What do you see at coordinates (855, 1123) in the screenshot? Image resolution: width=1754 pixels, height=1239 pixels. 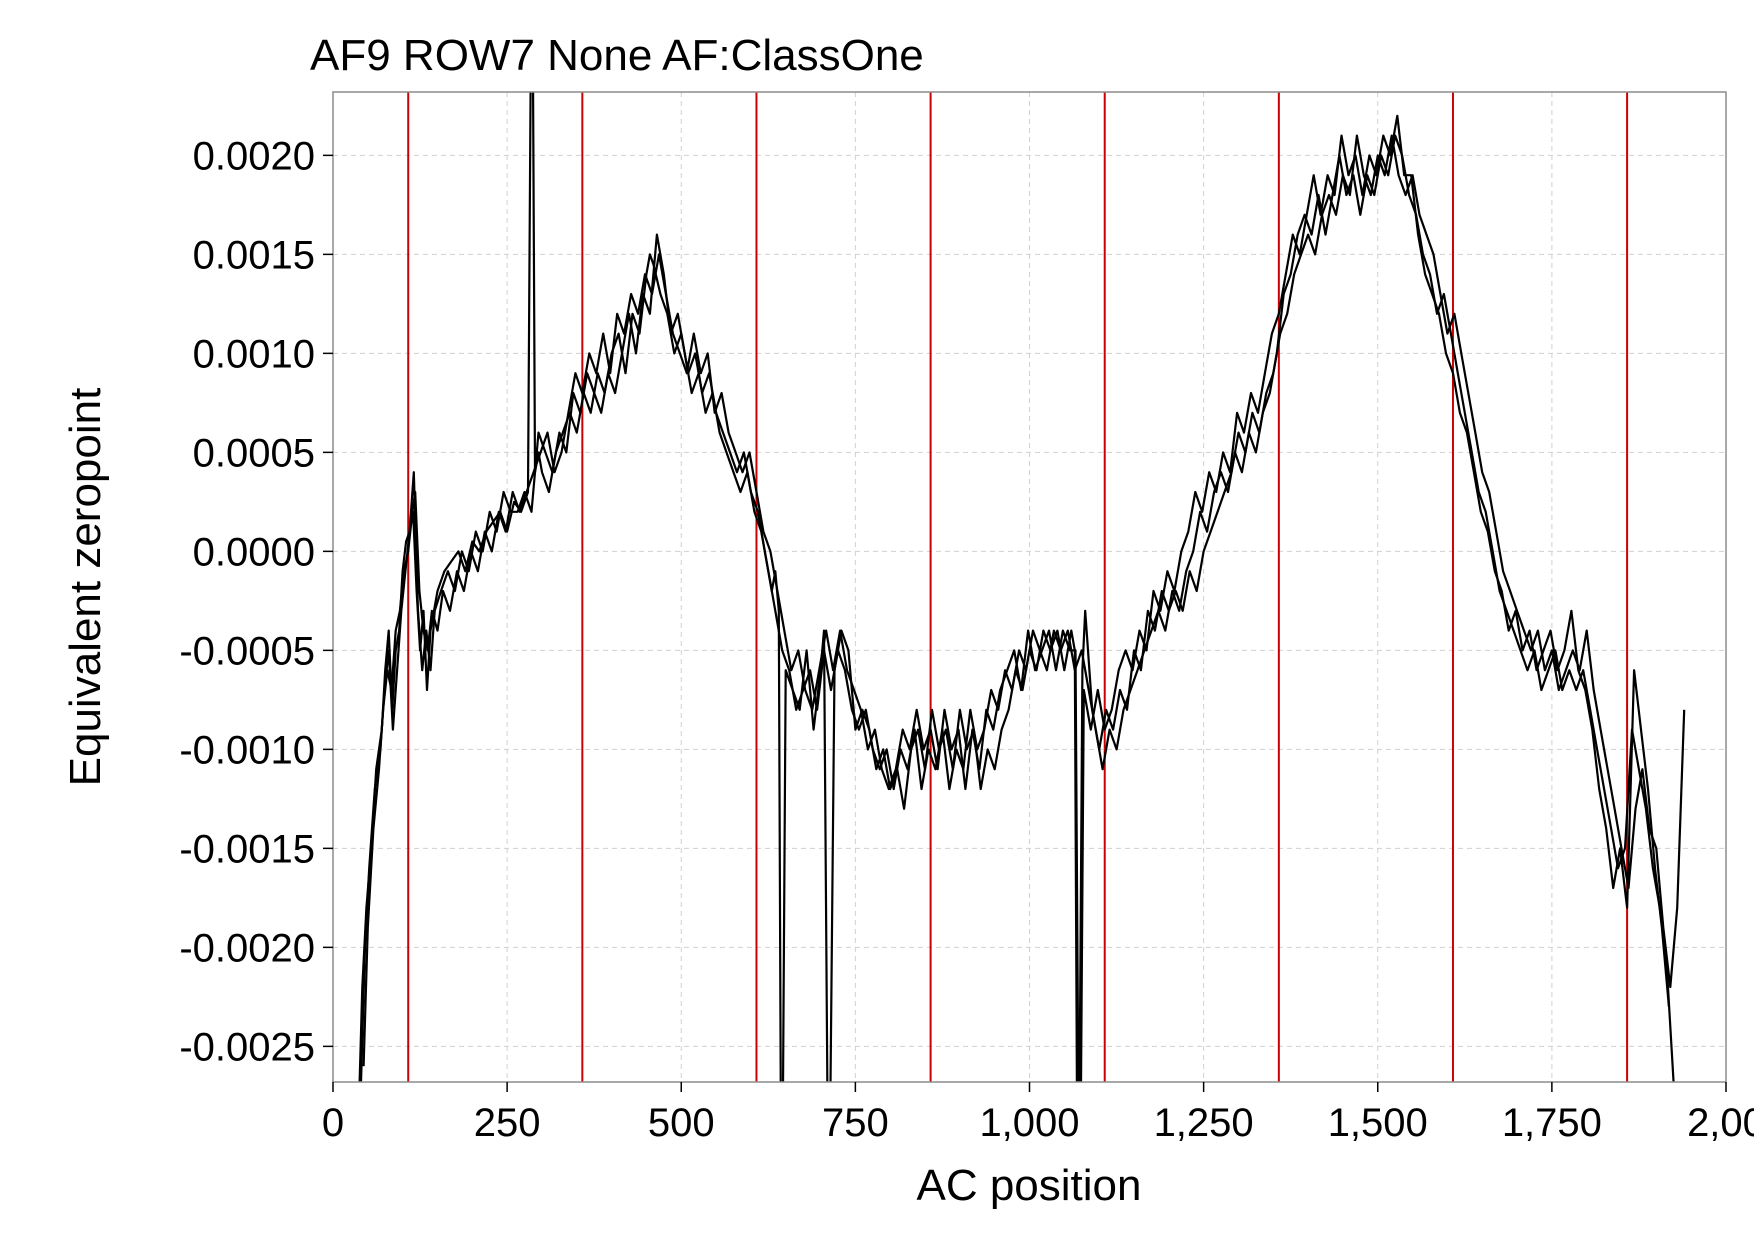 I see `x-tick-label: 750` at bounding box center [855, 1123].